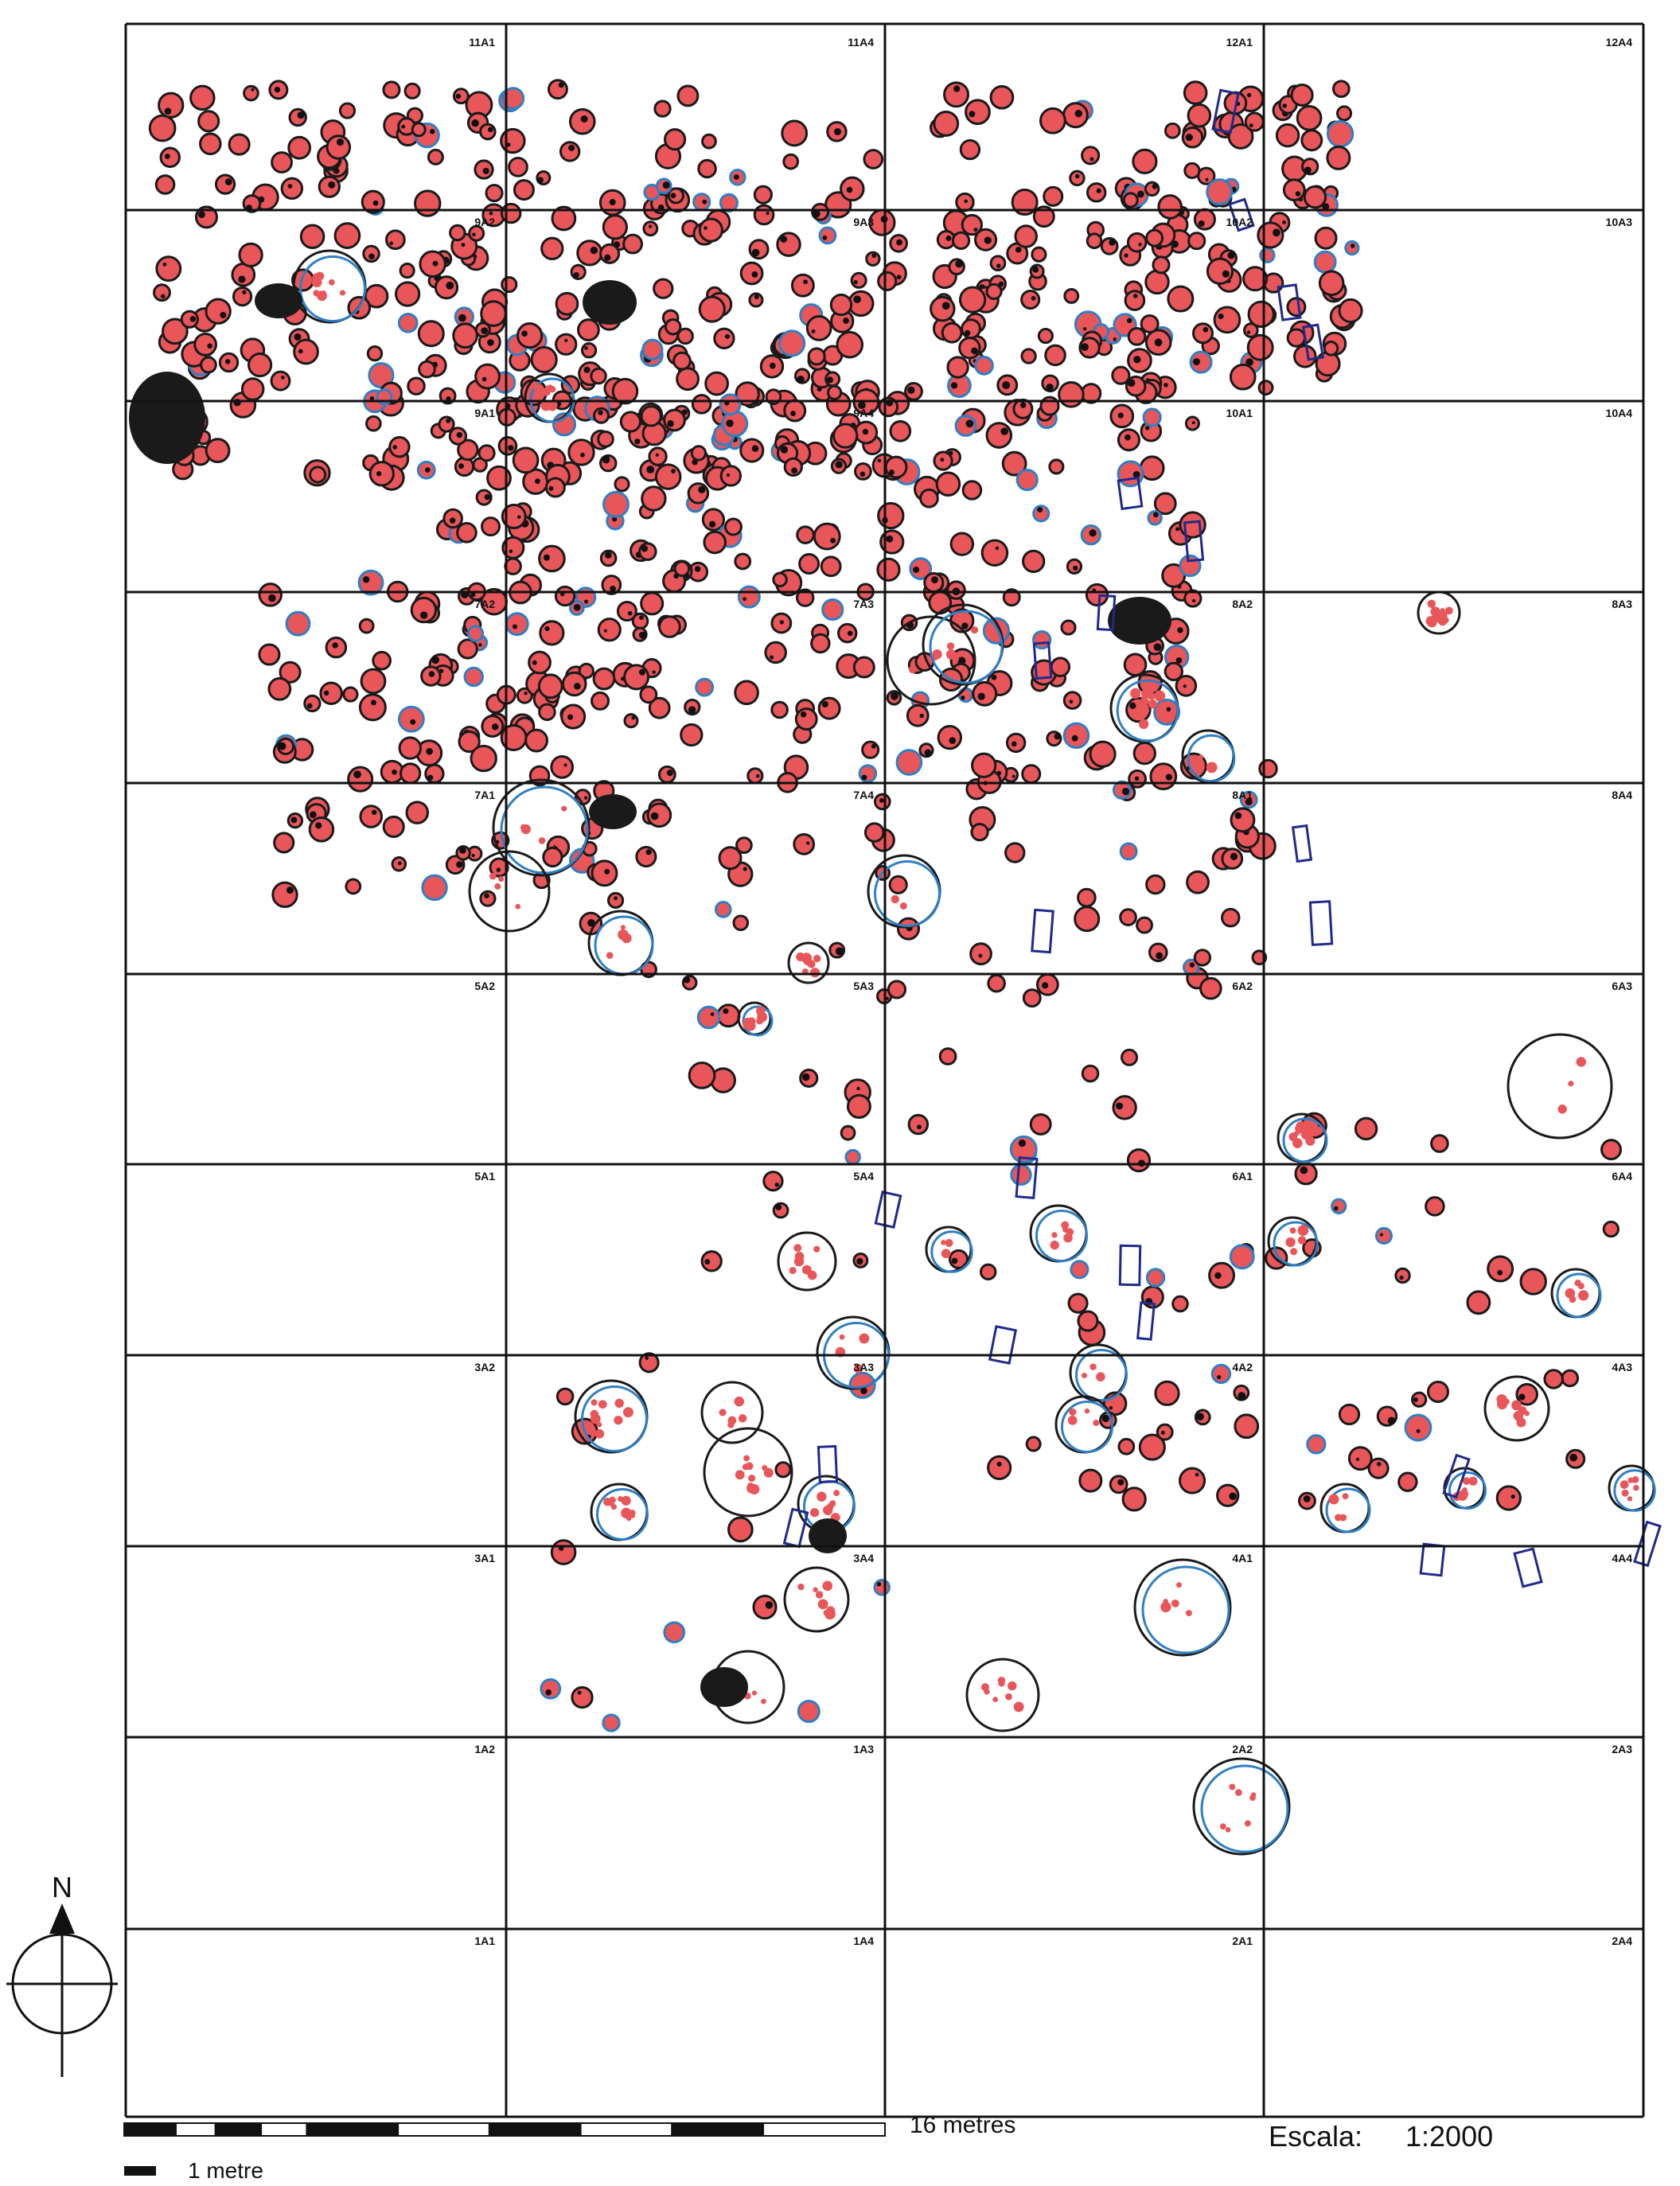  I want to click on feature-large-outline, so click(1058, 1233).